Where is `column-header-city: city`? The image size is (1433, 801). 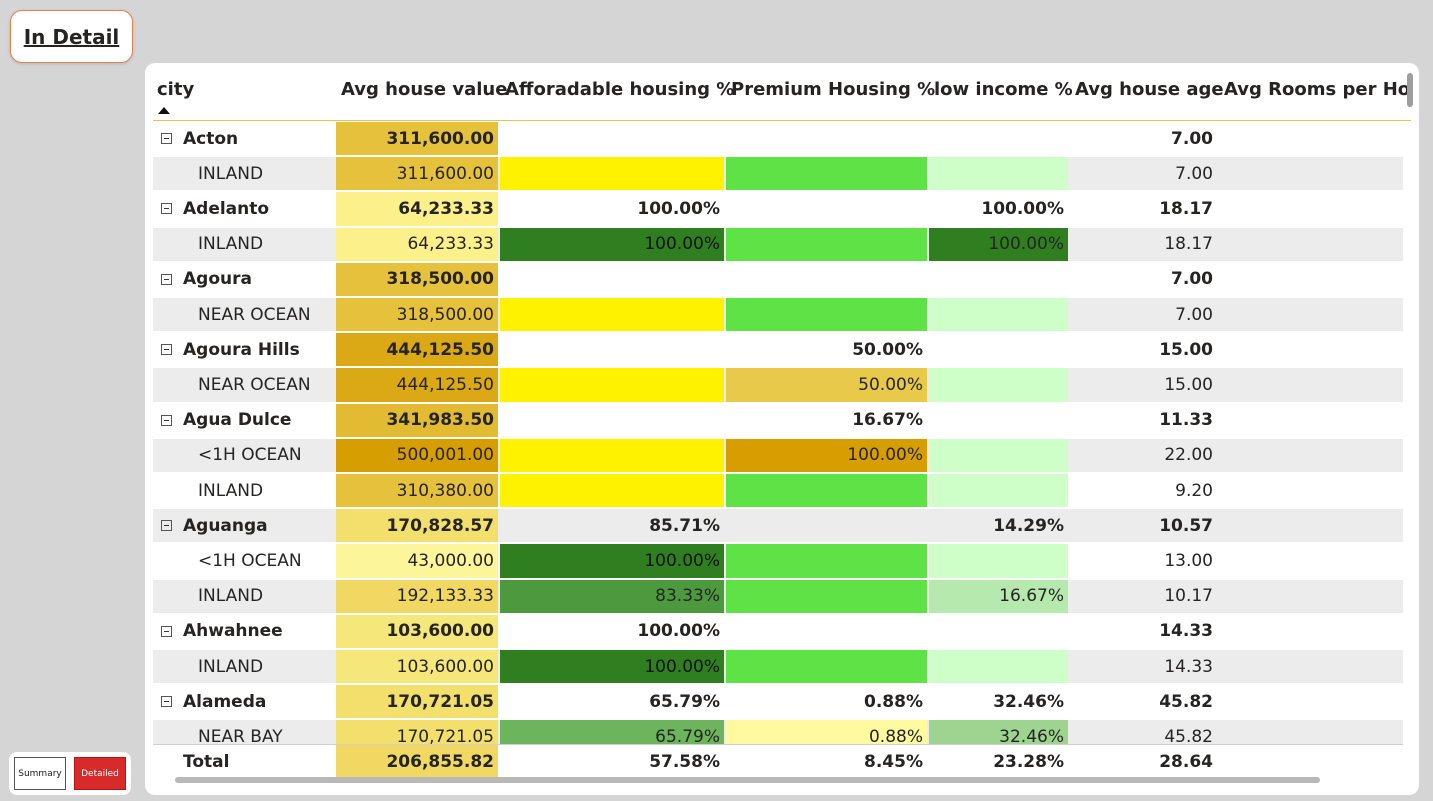
column-header-city: city is located at coordinates (176, 89).